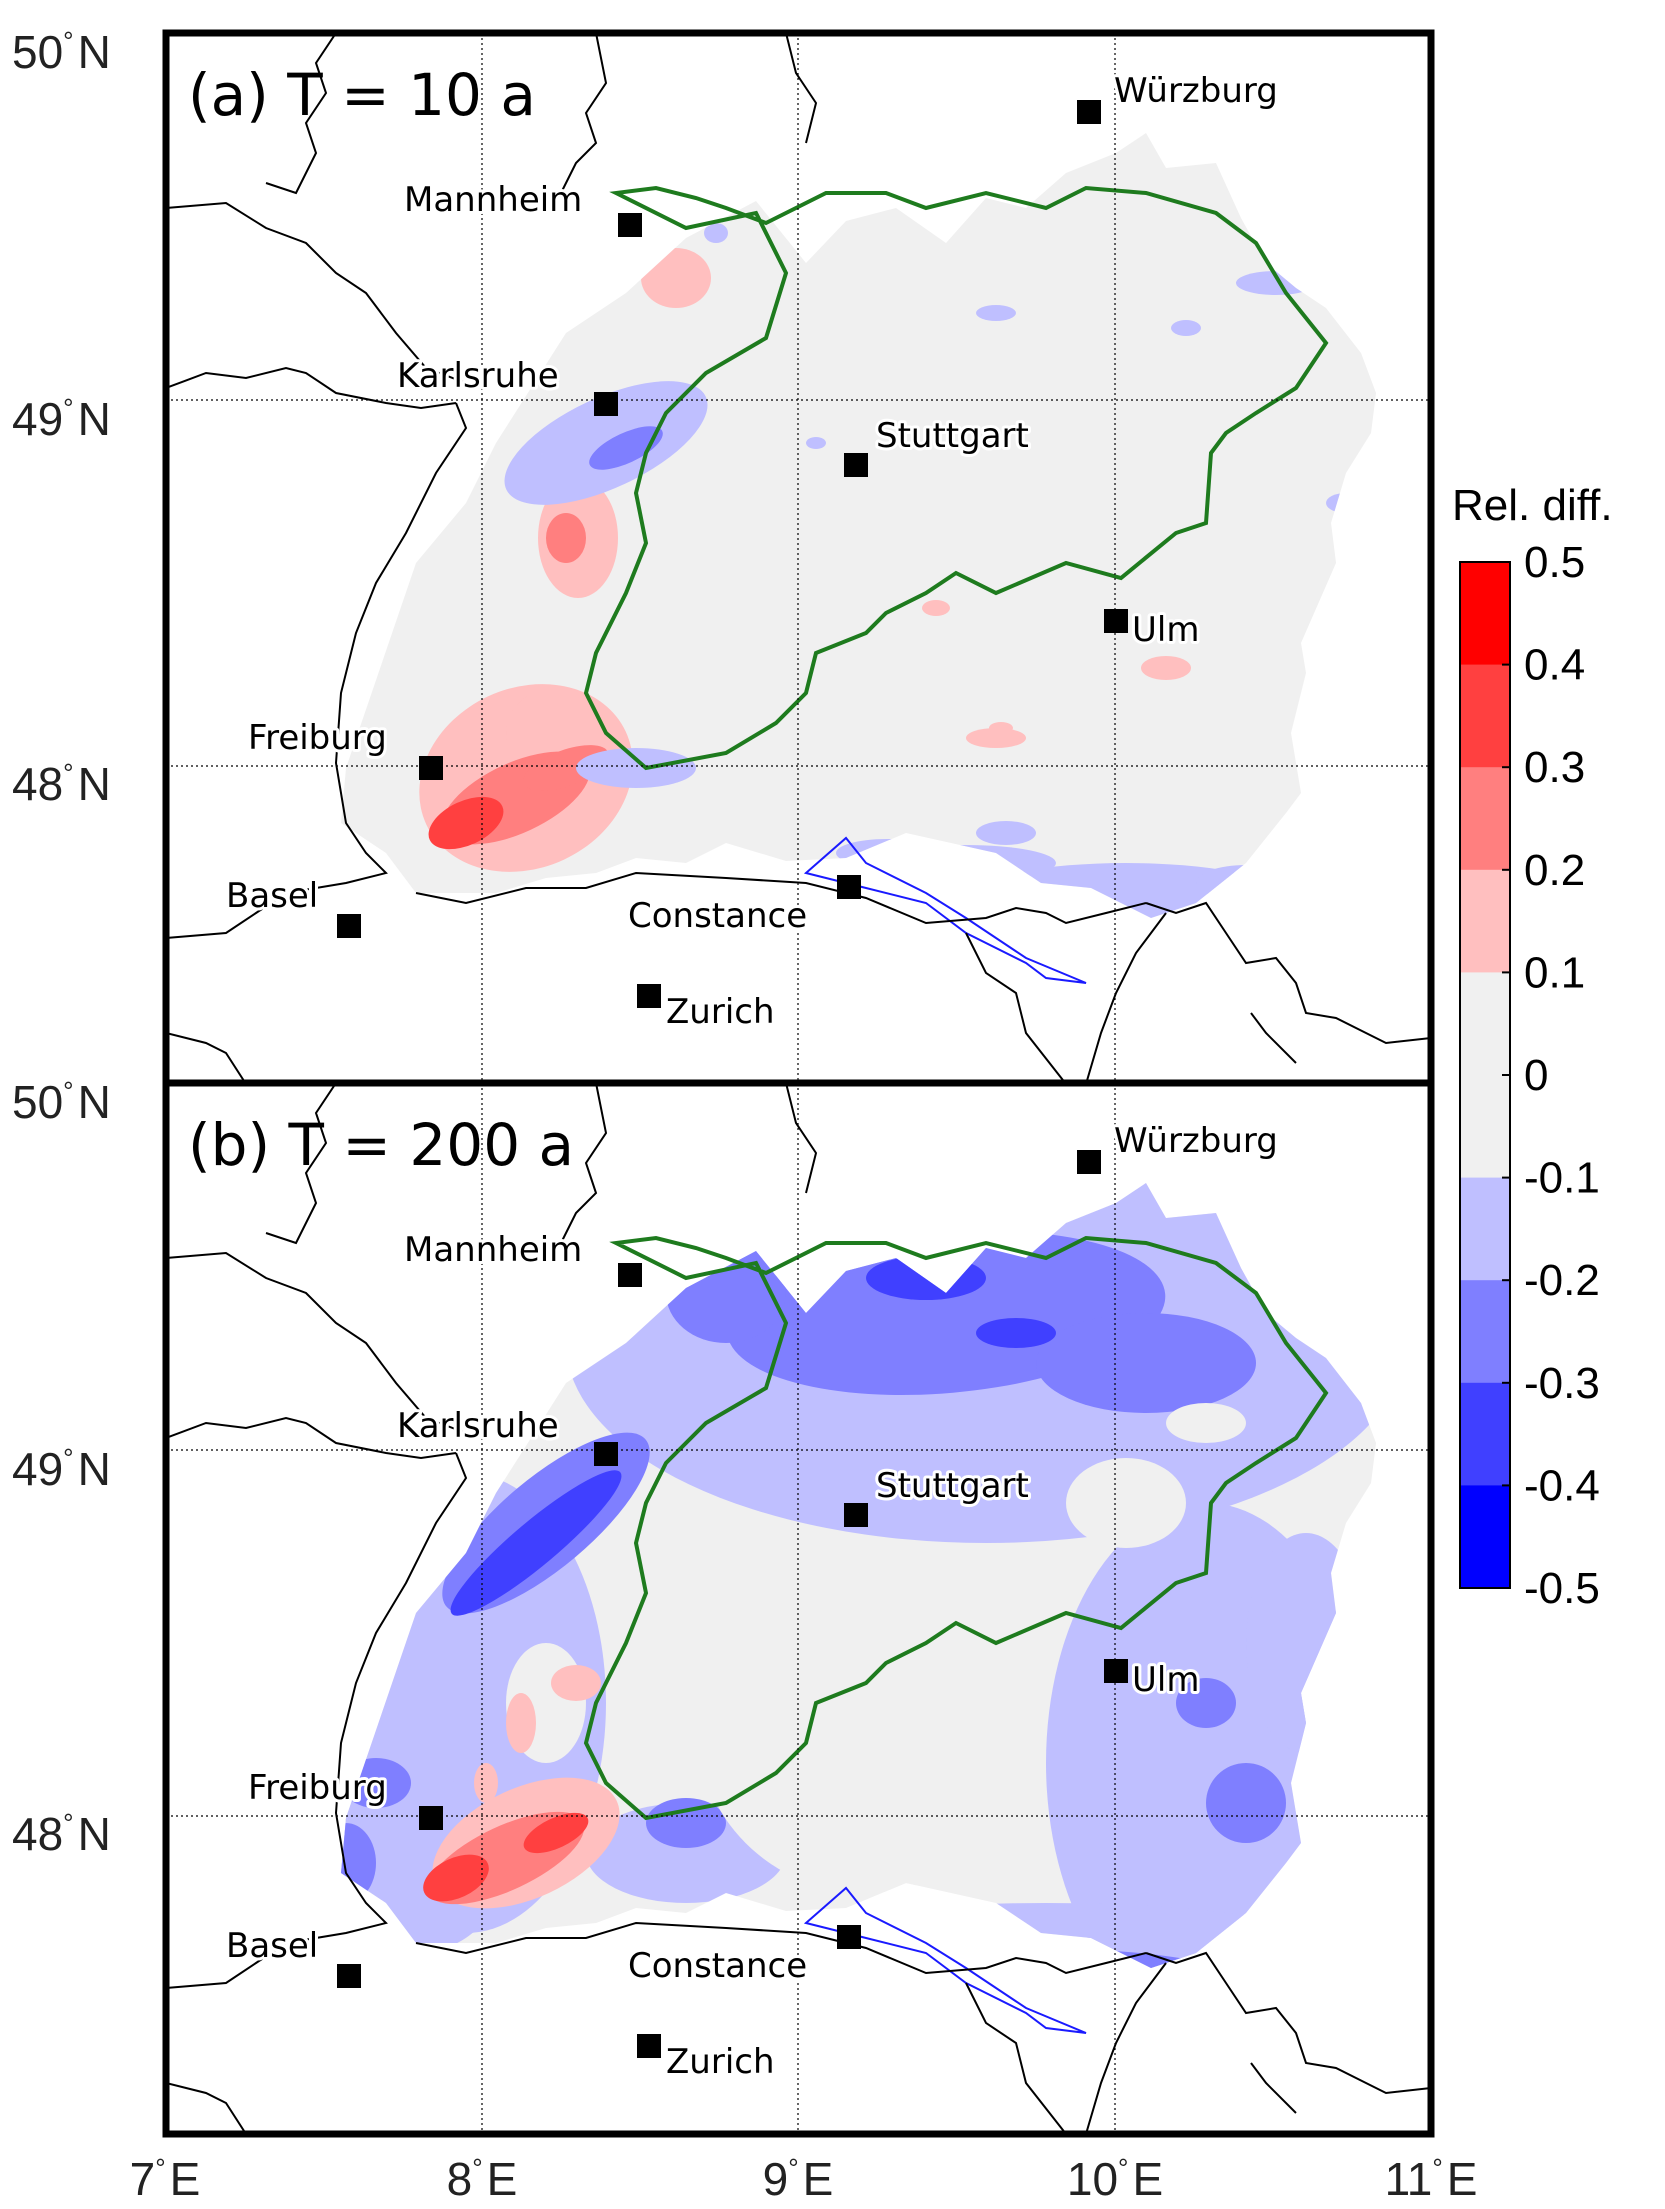 This screenshot has width=1665, height=2209. Describe the element at coordinates (1115, 2179) in the screenshot. I see `lon-label-10e: 10°E` at that location.